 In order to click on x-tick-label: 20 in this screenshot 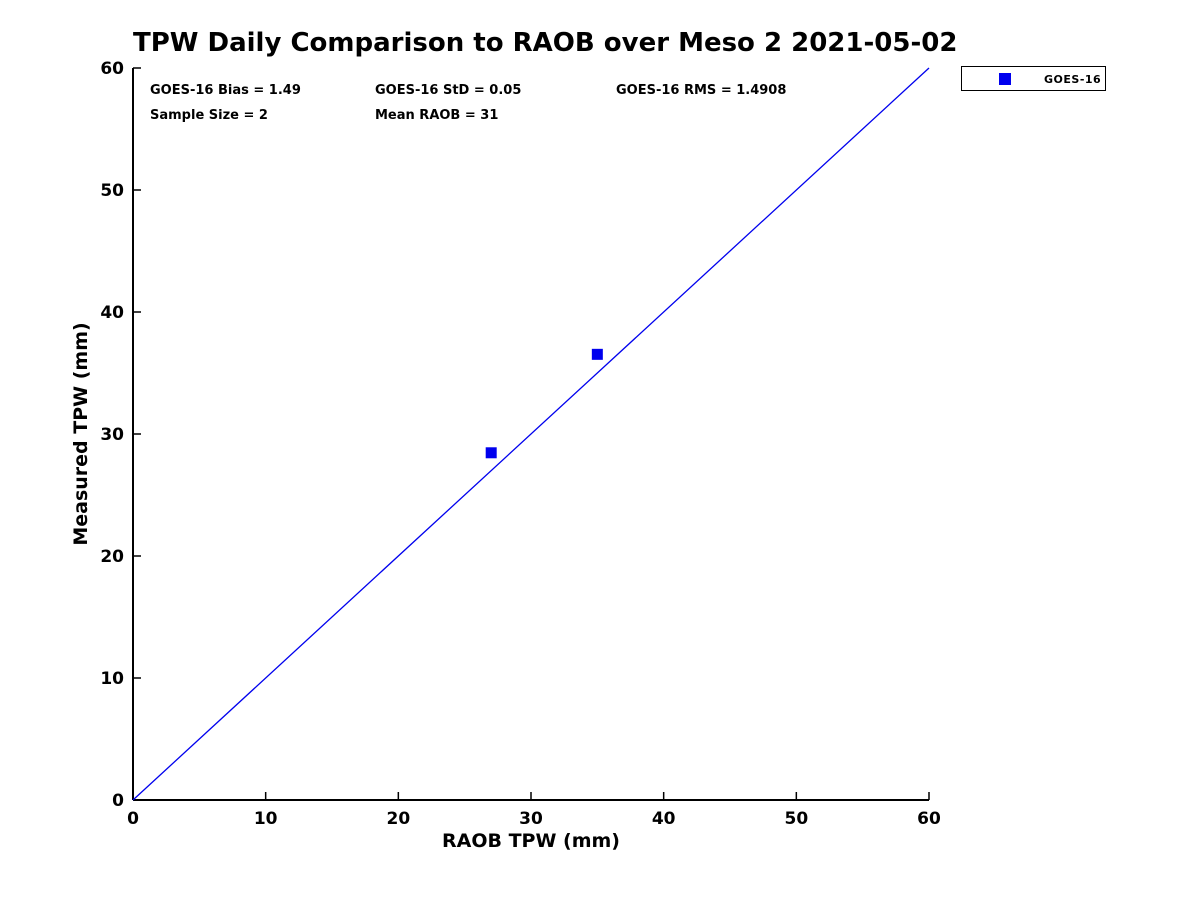, I will do `click(398, 819)`.